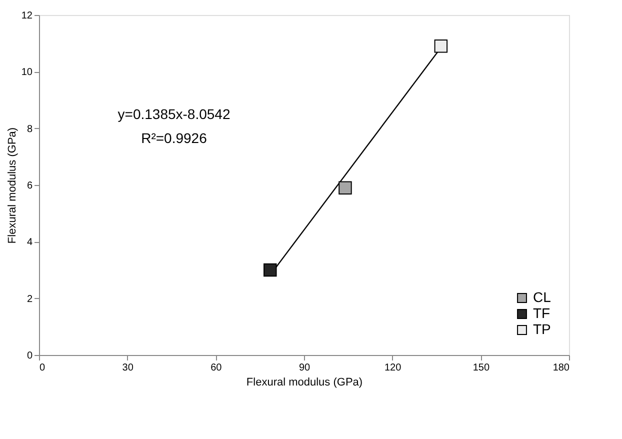  Describe the element at coordinates (29, 186) in the screenshot. I see `y-tick-label: 6` at that location.